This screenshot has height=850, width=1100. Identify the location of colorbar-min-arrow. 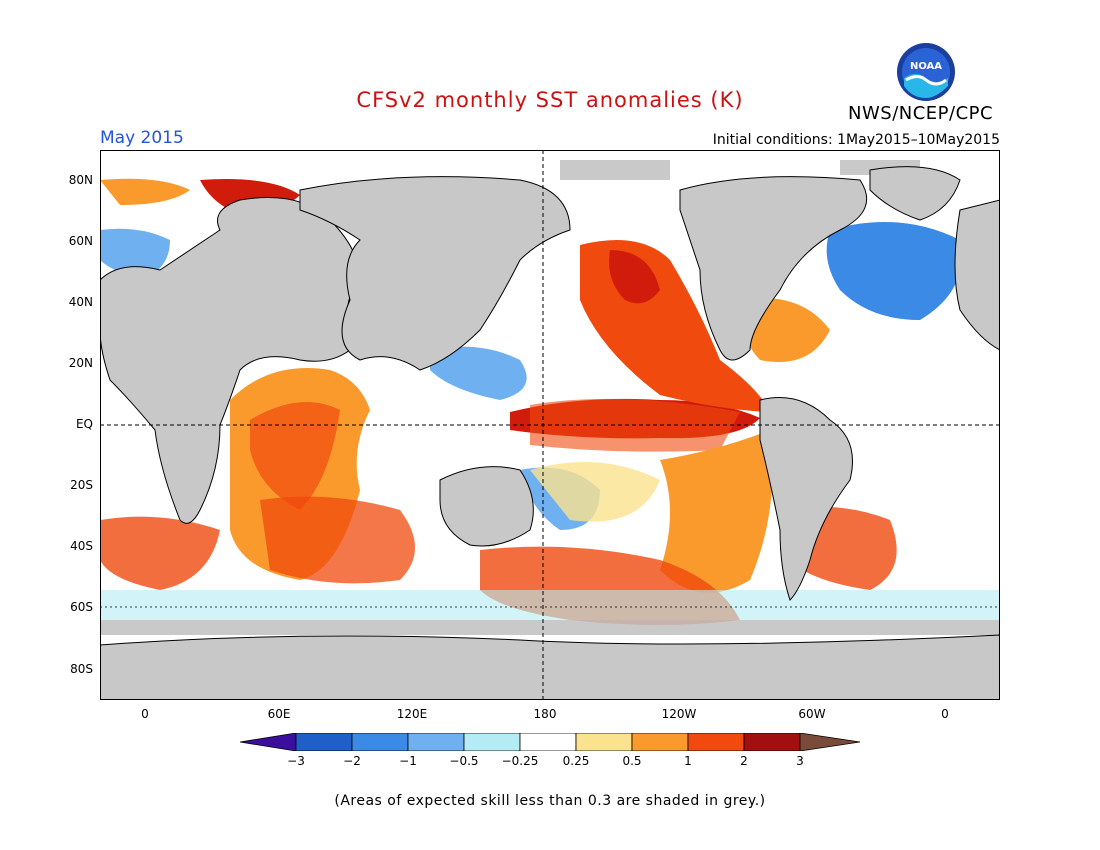
(268, 742).